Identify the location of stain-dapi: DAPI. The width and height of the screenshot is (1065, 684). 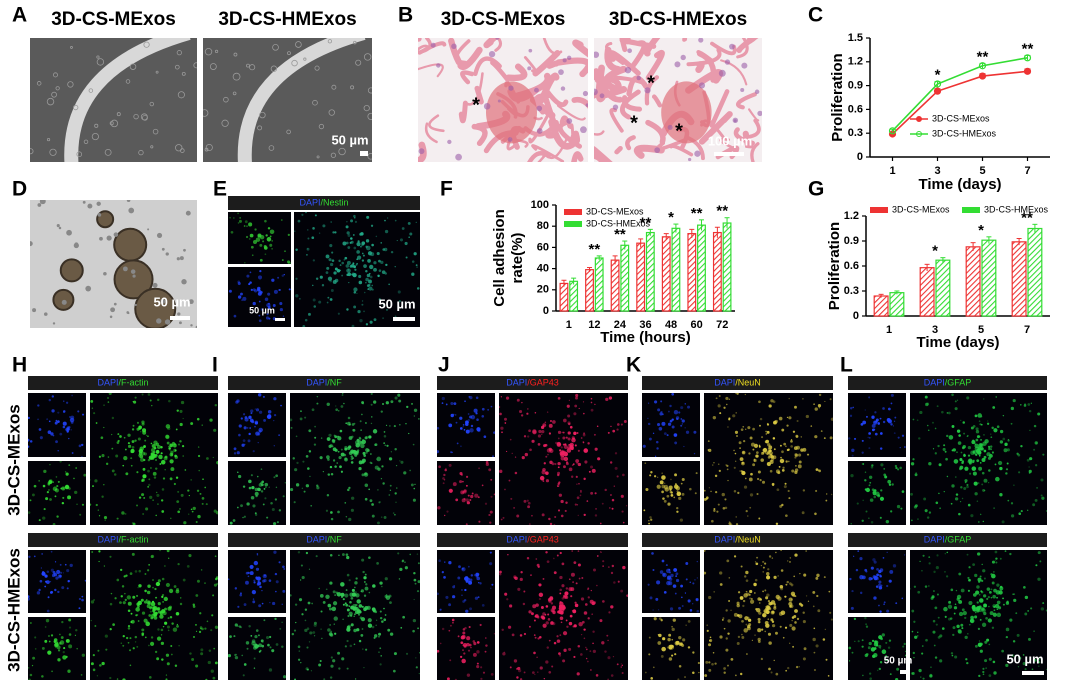
(516, 540).